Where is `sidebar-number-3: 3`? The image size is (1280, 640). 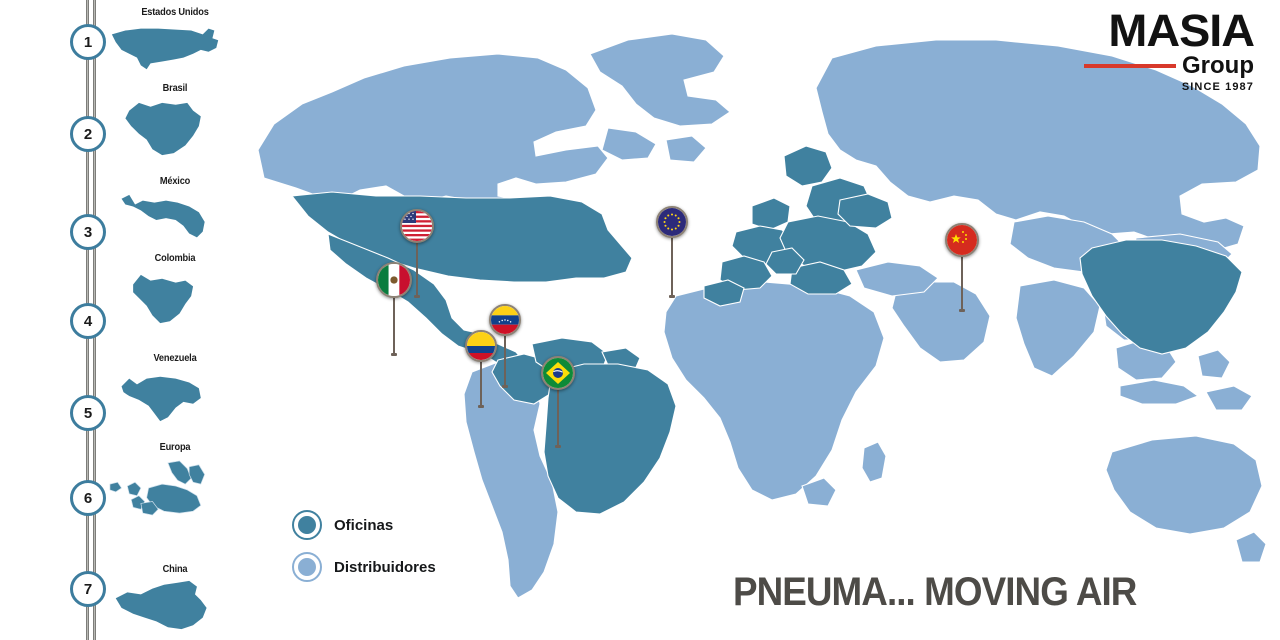 sidebar-number-3: 3 is located at coordinates (88, 232).